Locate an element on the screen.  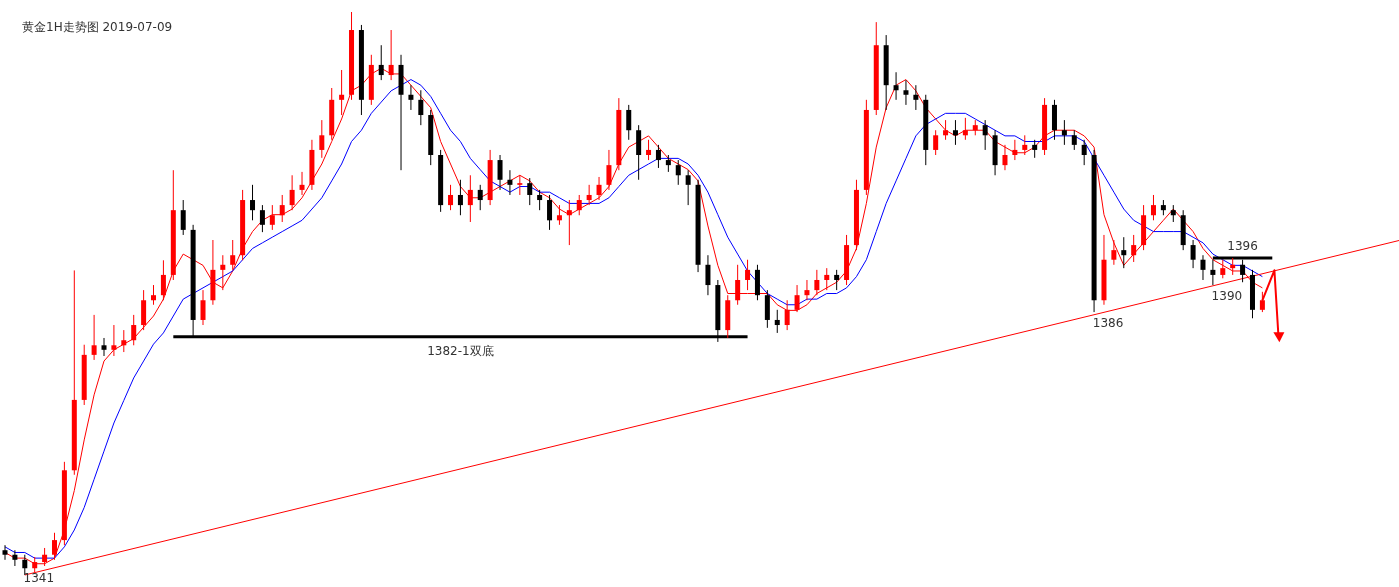
series-label: 1382-1双底 is located at coordinates (460, 350).